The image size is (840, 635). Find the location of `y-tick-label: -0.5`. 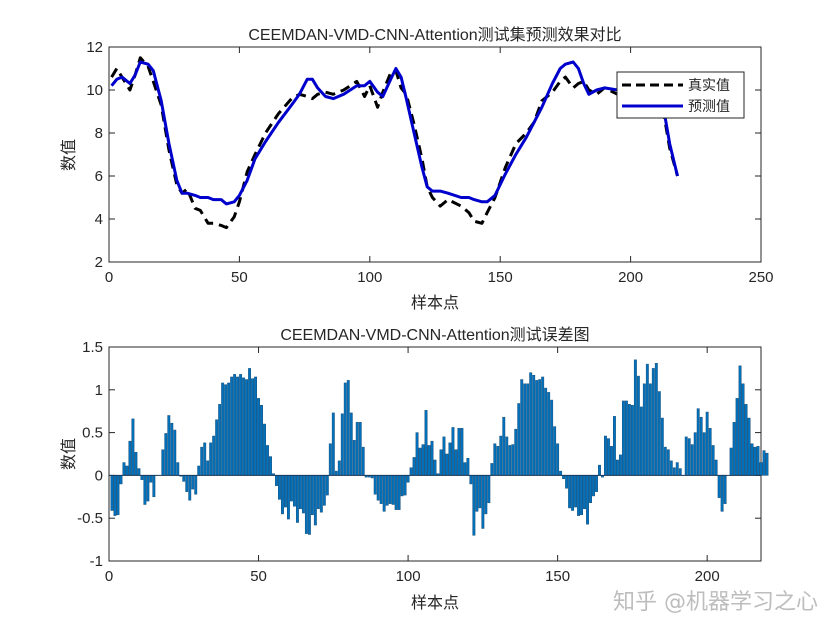

y-tick-label: -0.5 is located at coordinates (90, 518).